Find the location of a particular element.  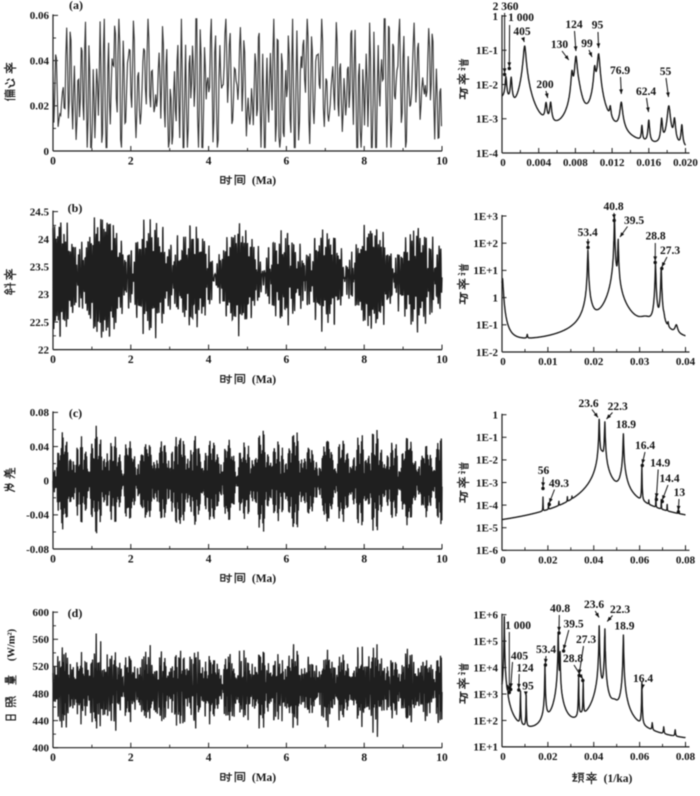

svg-text: 95 is located at coordinates (528, 687).